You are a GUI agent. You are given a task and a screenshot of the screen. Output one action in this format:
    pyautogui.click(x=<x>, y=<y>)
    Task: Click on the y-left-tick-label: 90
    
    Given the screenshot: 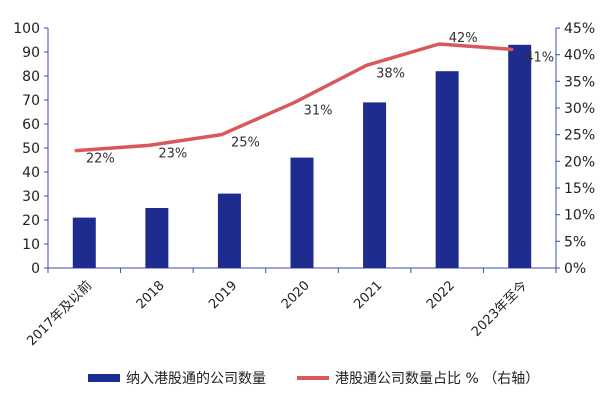 What is the action you would take?
    pyautogui.click(x=31, y=53)
    